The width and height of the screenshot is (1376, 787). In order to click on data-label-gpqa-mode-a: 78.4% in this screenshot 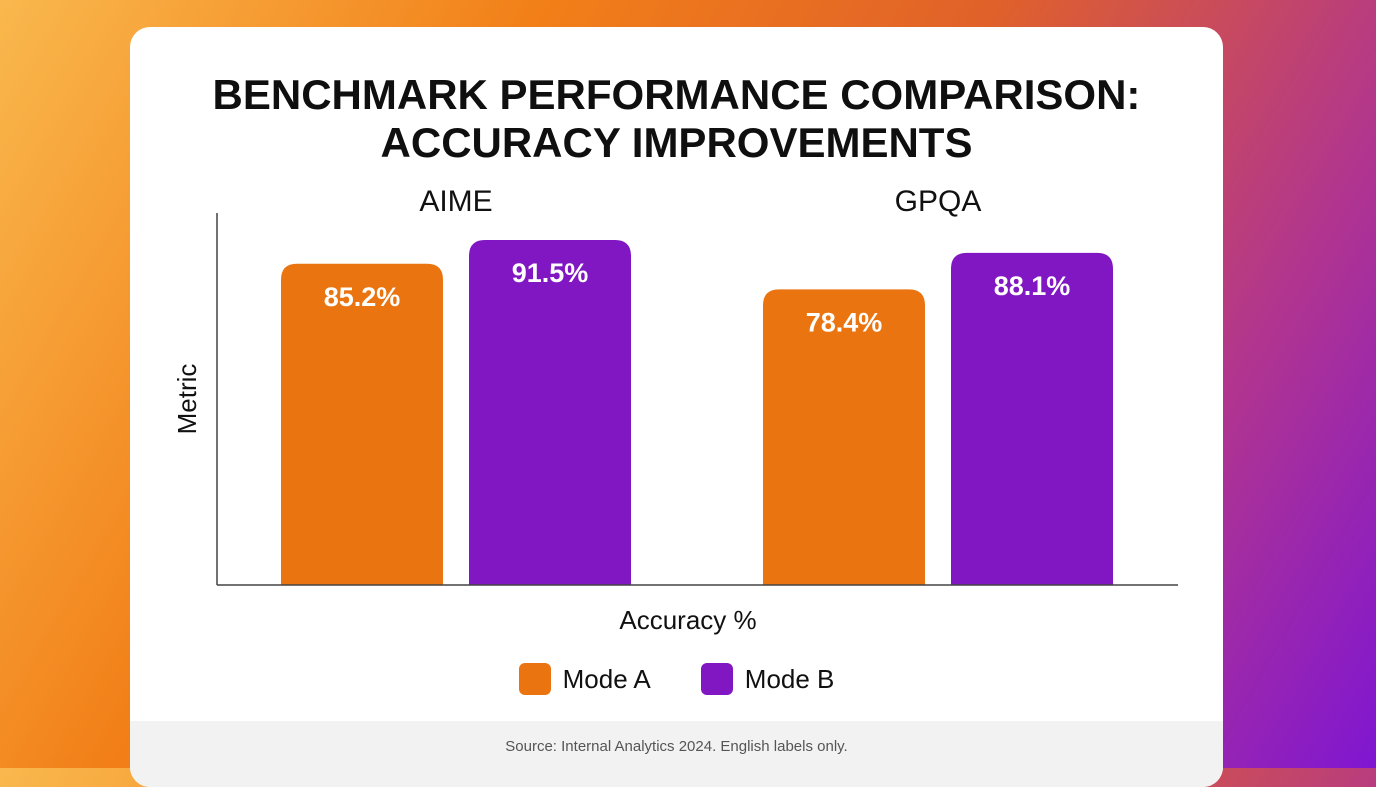, I will do `click(844, 322)`.